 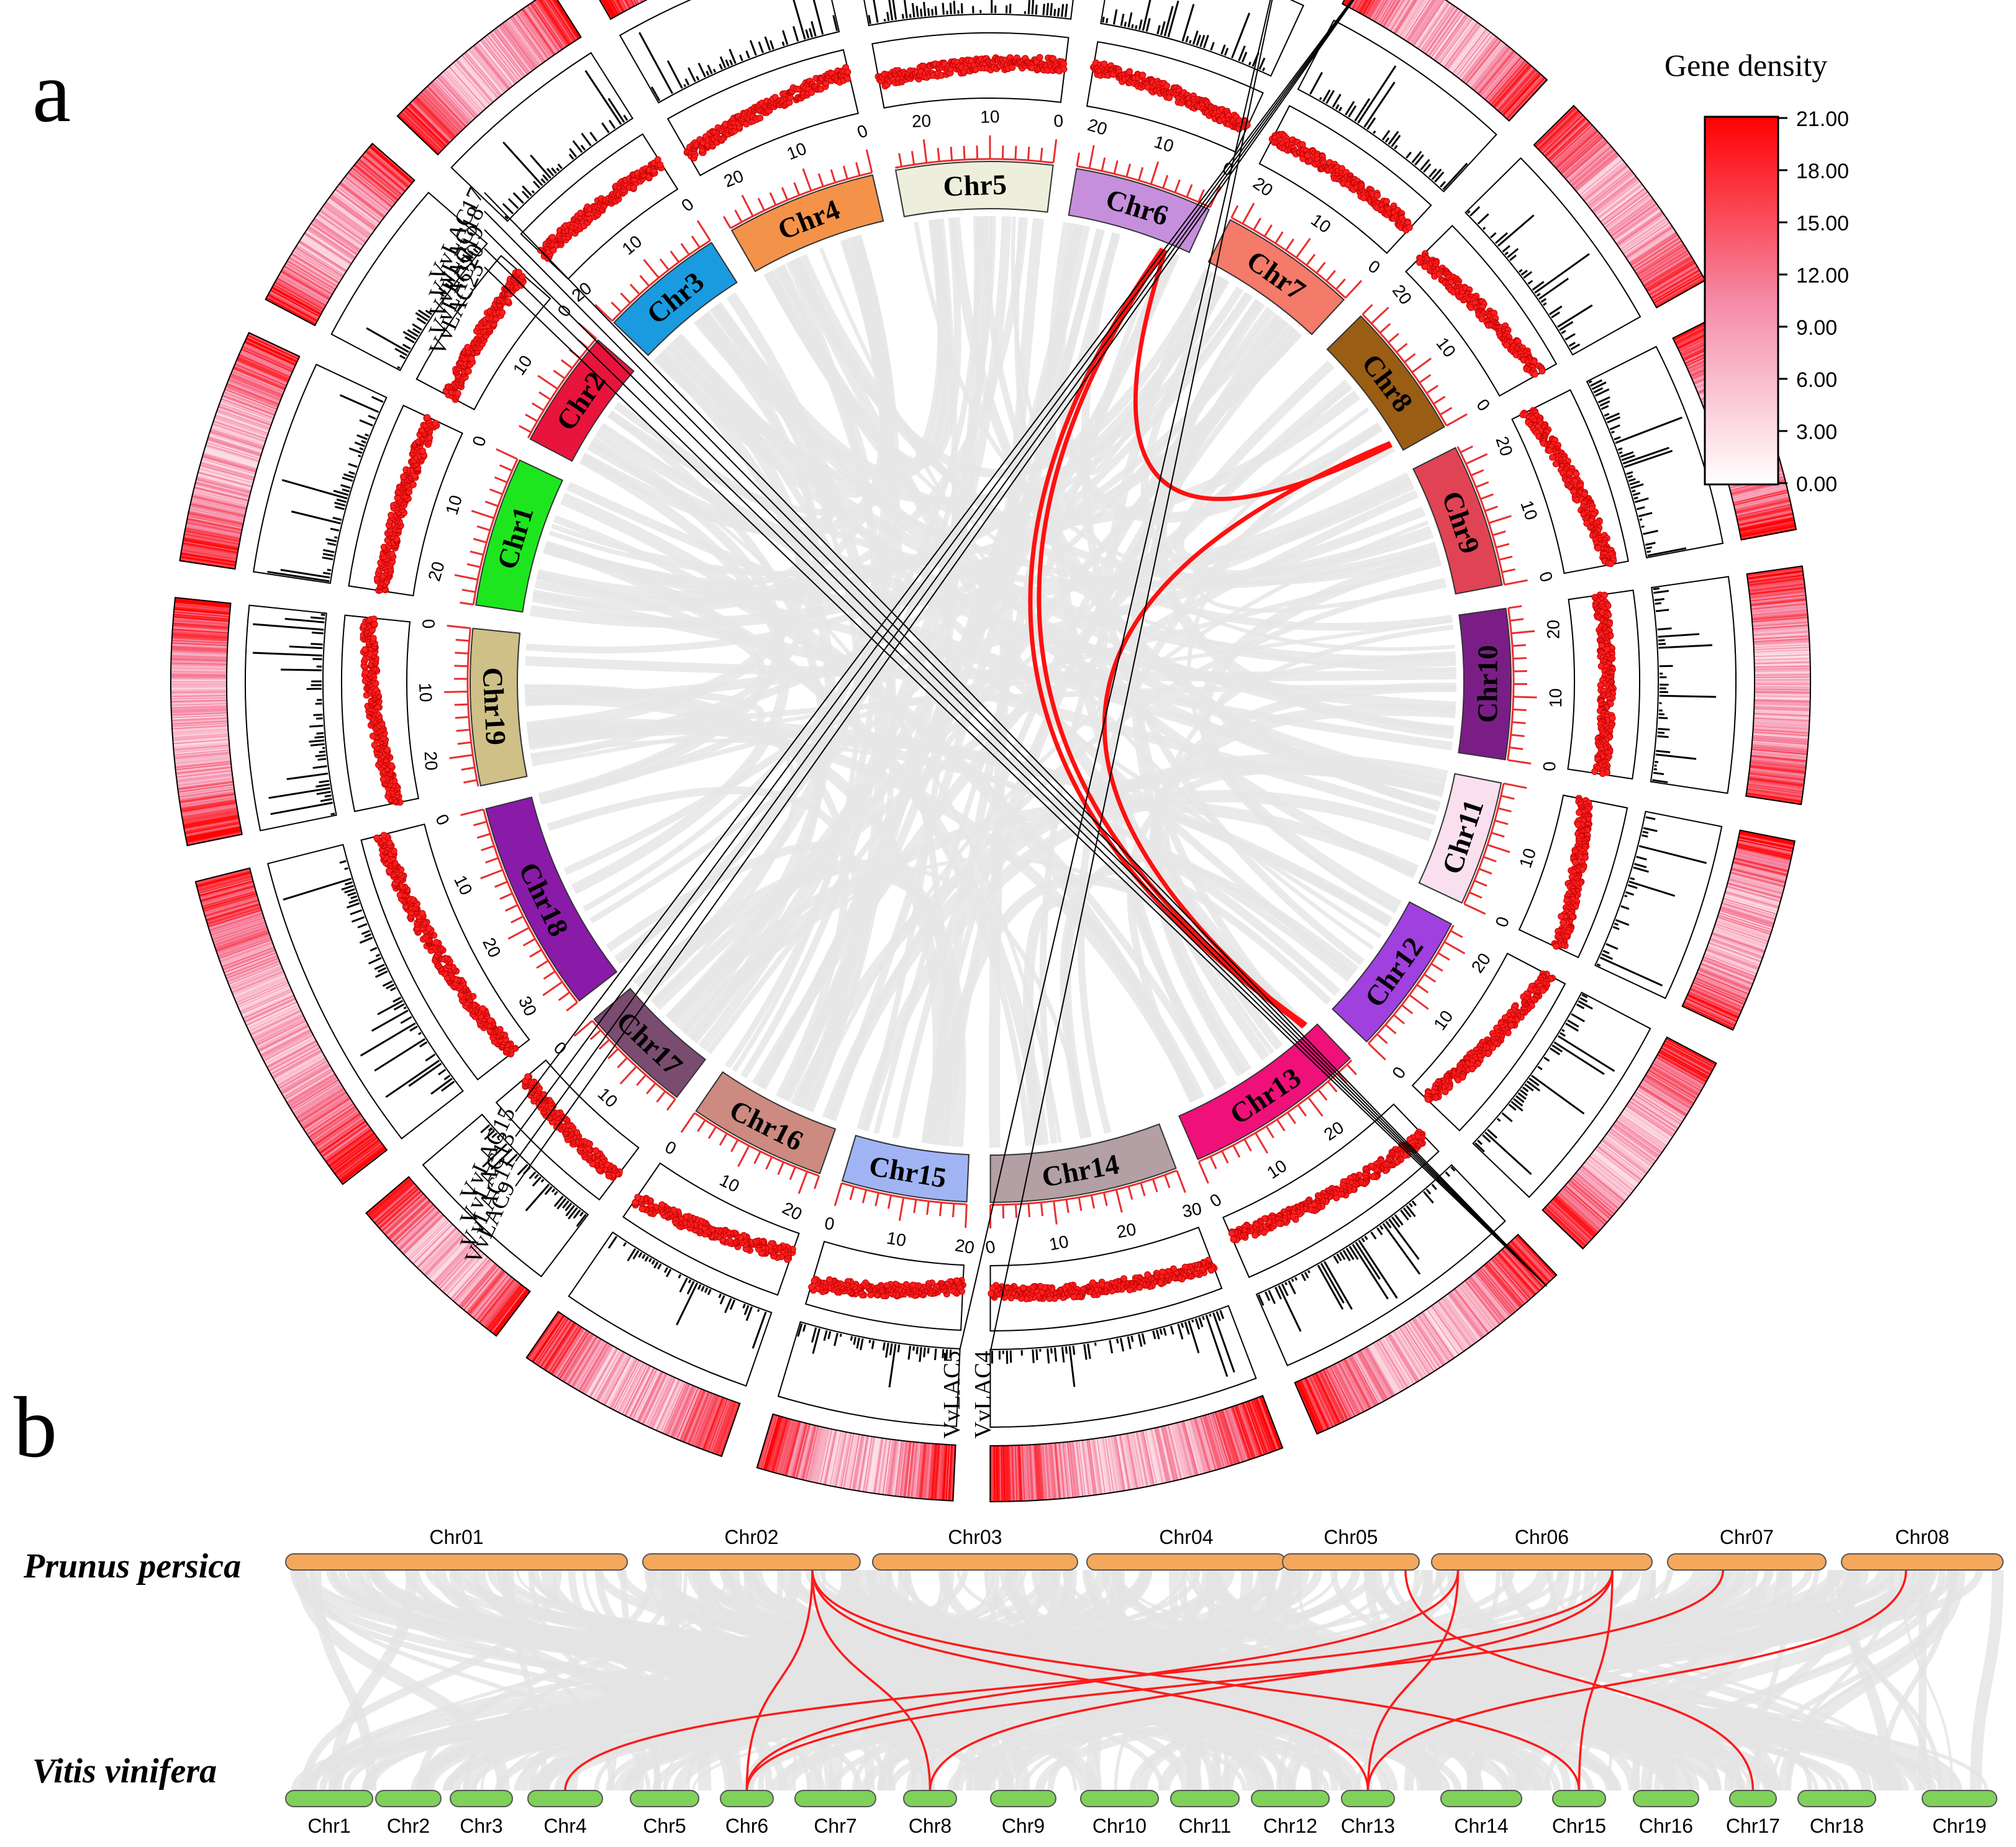 What do you see at coordinates (51, 92) in the screenshot?
I see `panel-label-a: a` at bounding box center [51, 92].